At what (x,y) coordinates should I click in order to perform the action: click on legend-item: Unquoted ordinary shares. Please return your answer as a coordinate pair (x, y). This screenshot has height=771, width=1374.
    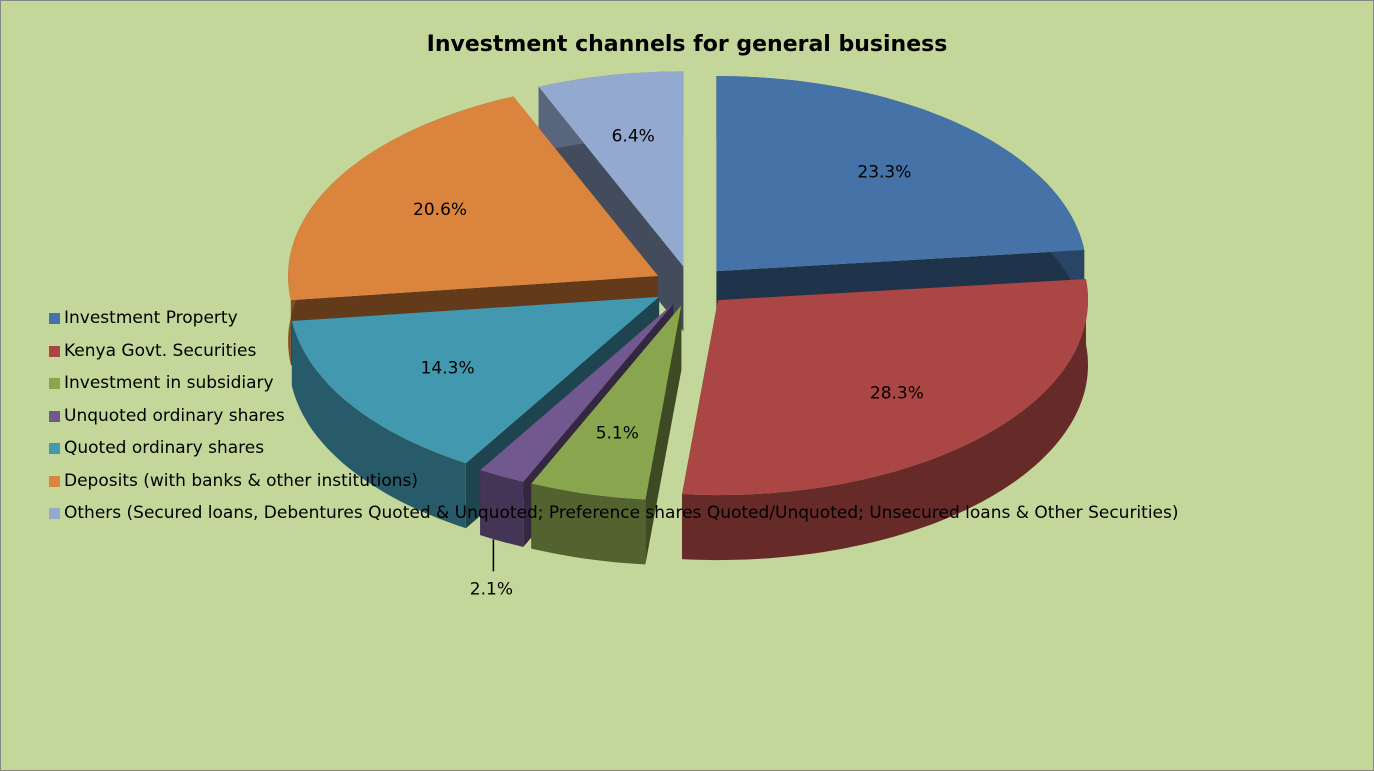
    Looking at the image, I should click on (619, 416).